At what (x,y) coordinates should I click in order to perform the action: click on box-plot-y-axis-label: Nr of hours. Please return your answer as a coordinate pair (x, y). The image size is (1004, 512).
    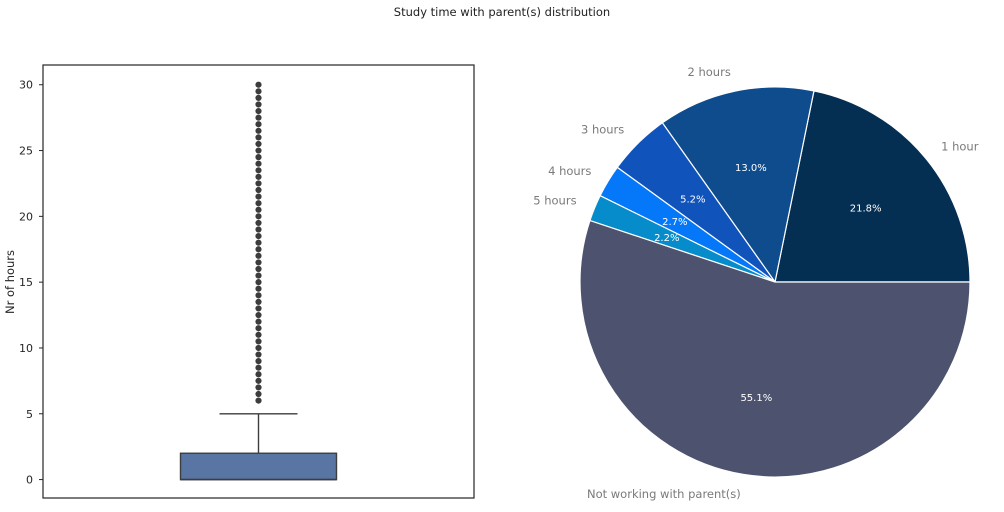
    Looking at the image, I should click on (10, 282).